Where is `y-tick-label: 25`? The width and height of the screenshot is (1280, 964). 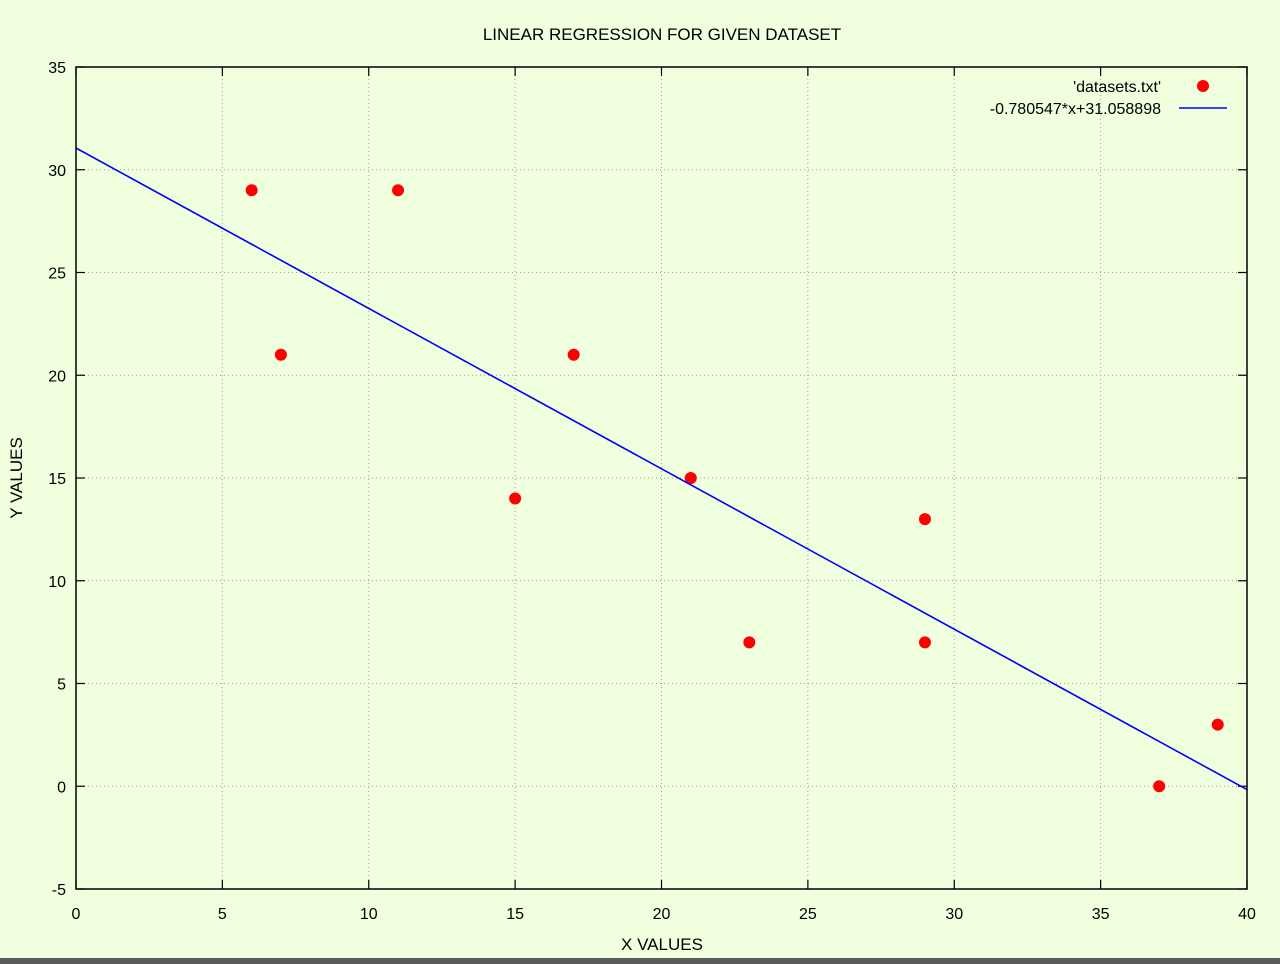 y-tick-label: 25 is located at coordinates (57, 274).